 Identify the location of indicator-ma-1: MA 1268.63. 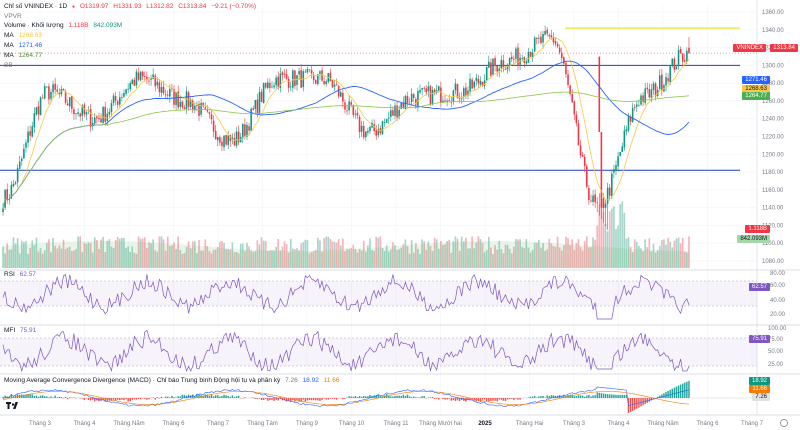
(23, 35).